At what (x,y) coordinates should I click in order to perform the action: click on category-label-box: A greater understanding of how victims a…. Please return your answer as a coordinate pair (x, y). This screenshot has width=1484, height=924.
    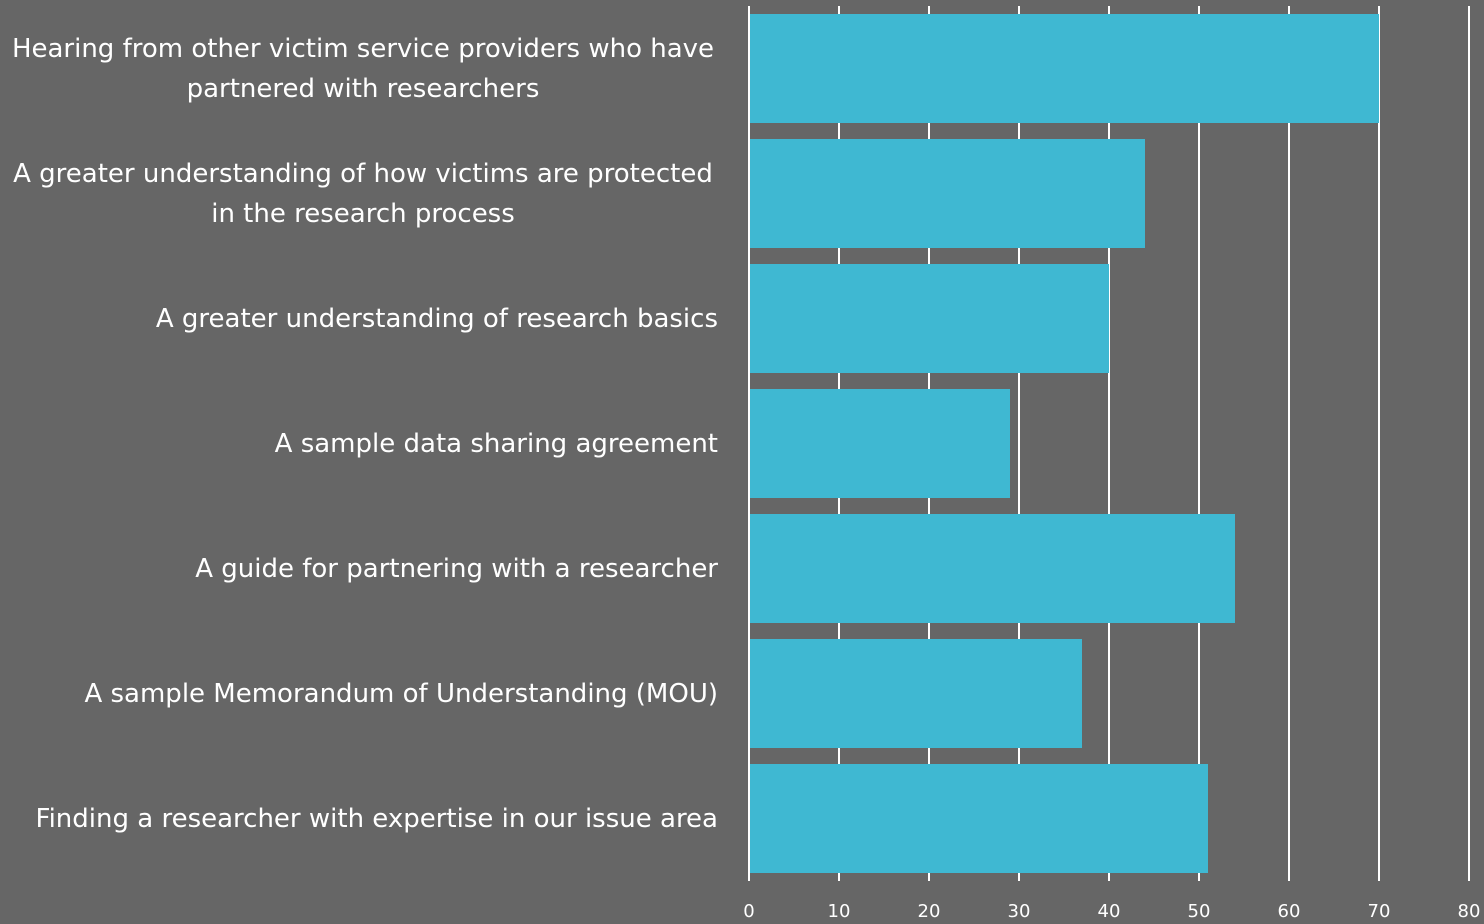
    Looking at the image, I should click on (363, 193).